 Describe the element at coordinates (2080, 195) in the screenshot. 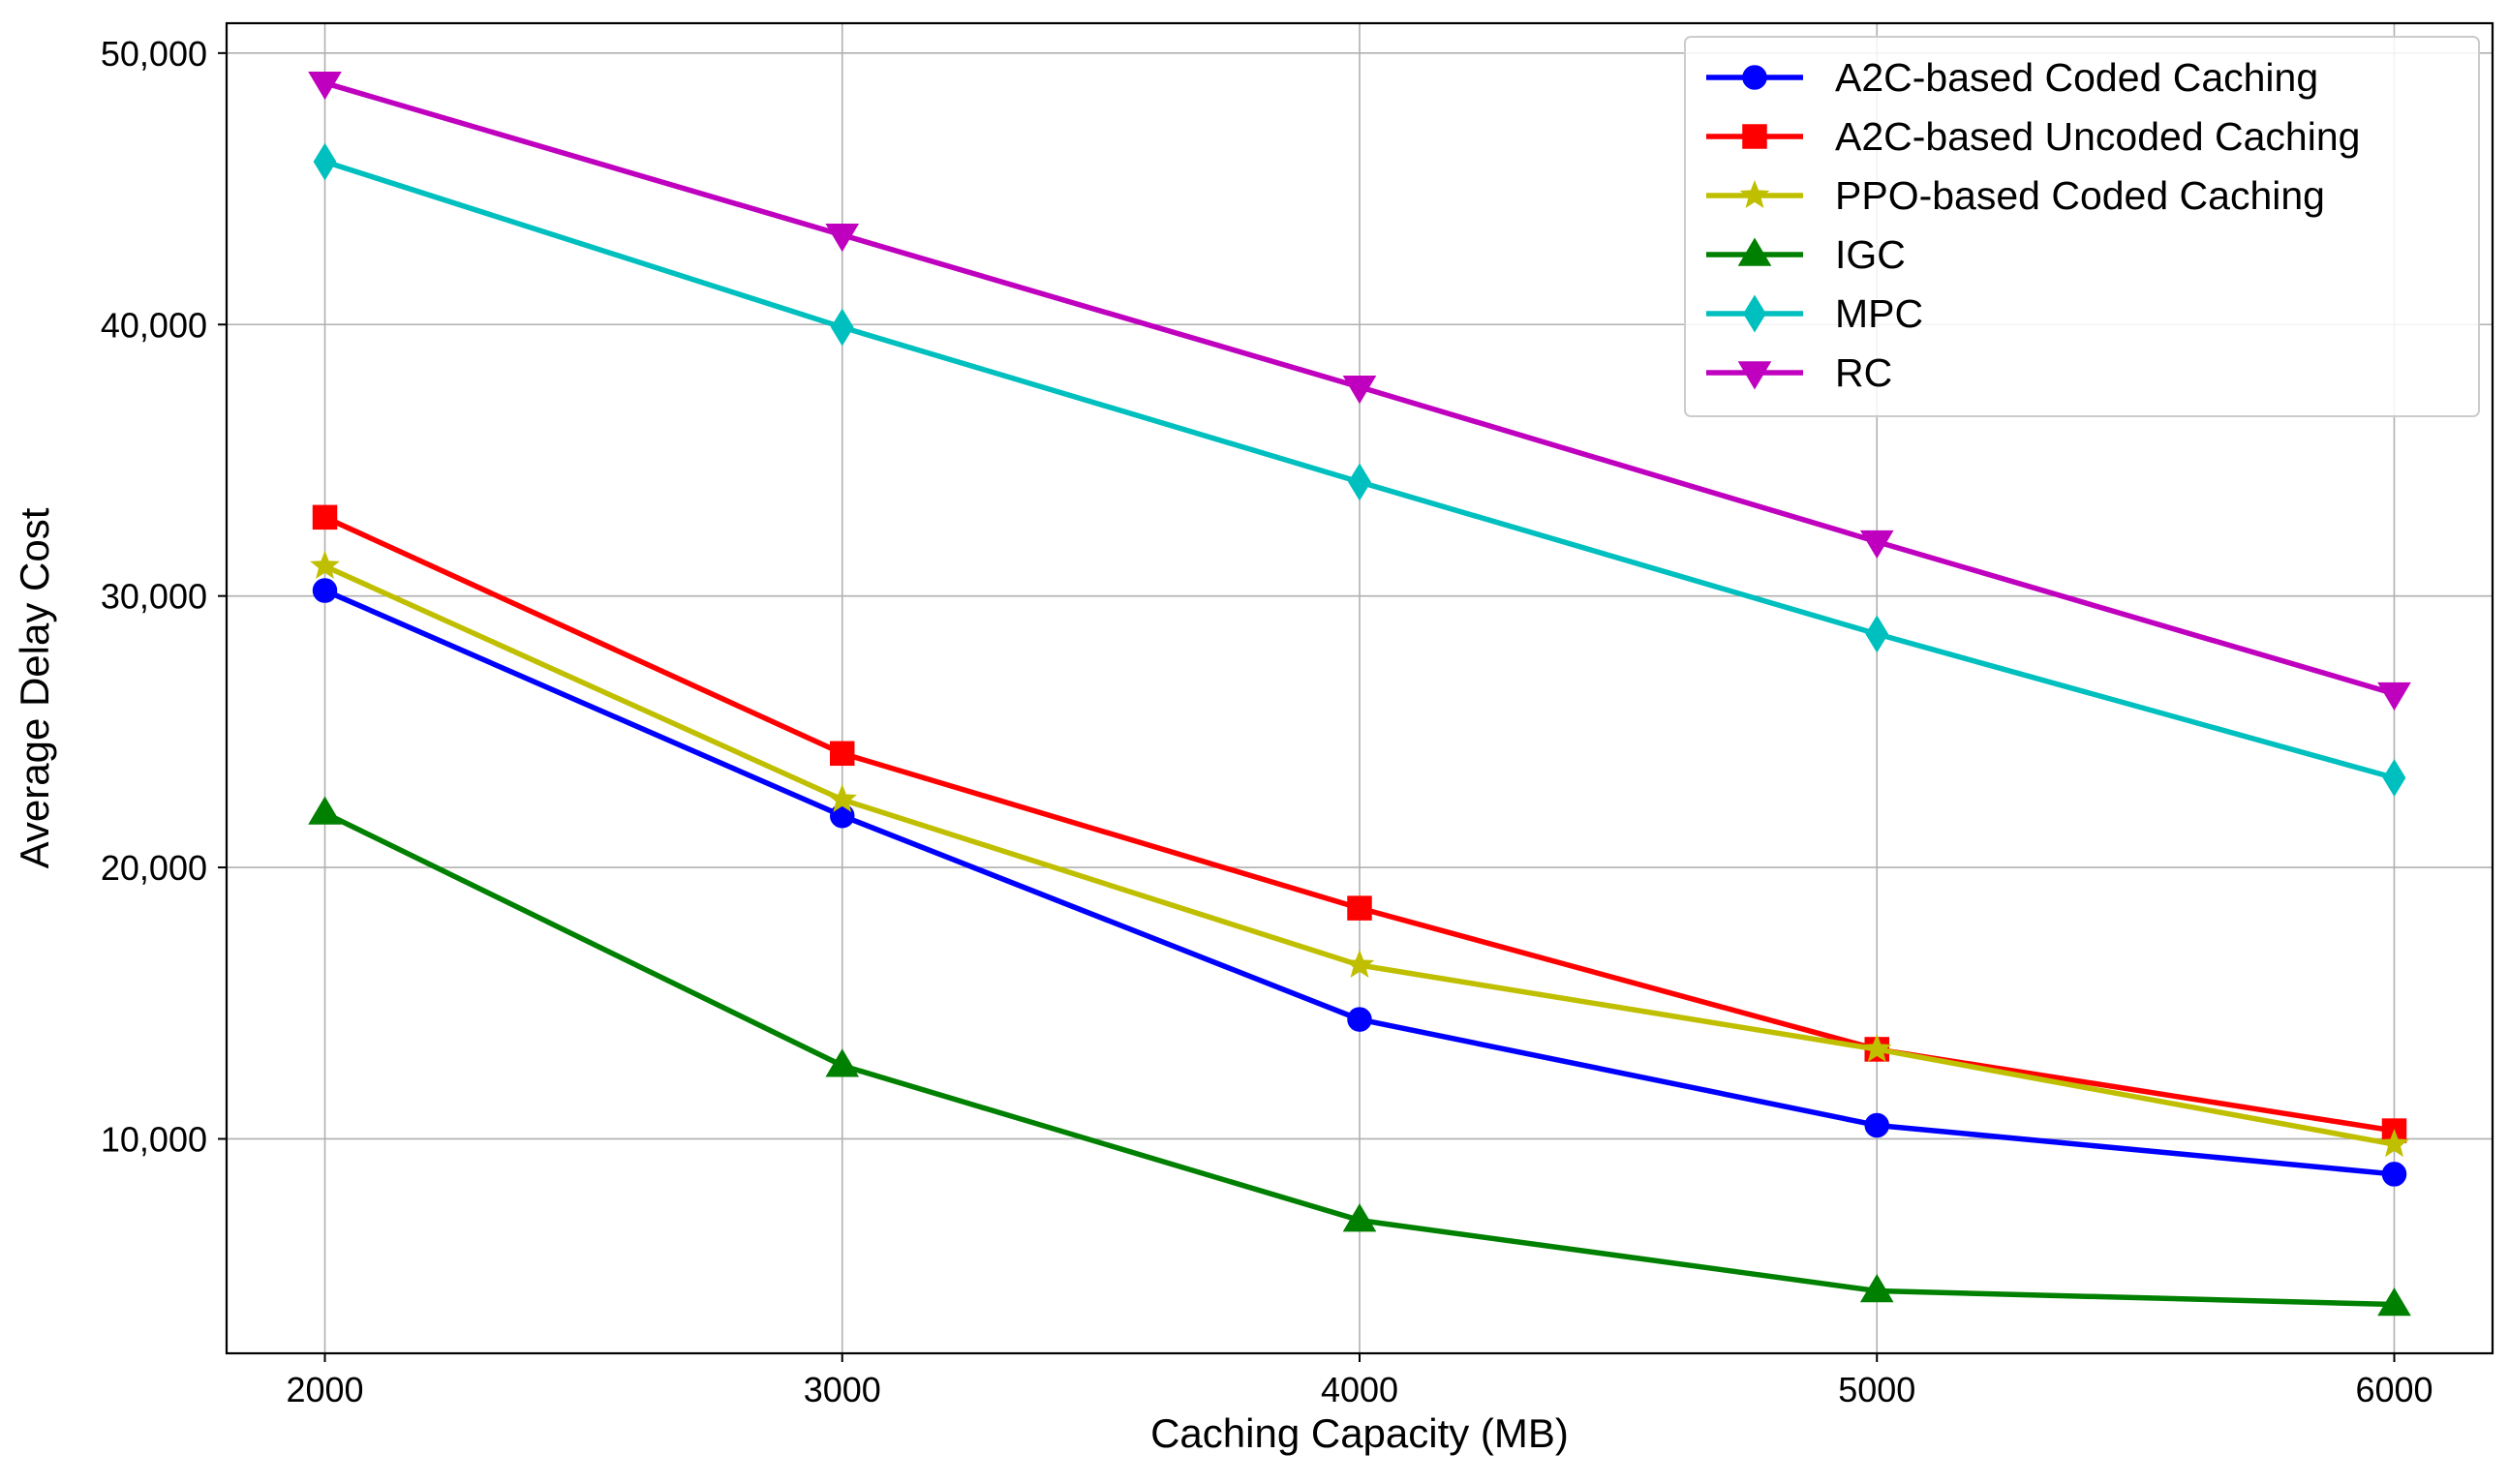

I see `legend-label: PPO-based Coded Caching` at that location.